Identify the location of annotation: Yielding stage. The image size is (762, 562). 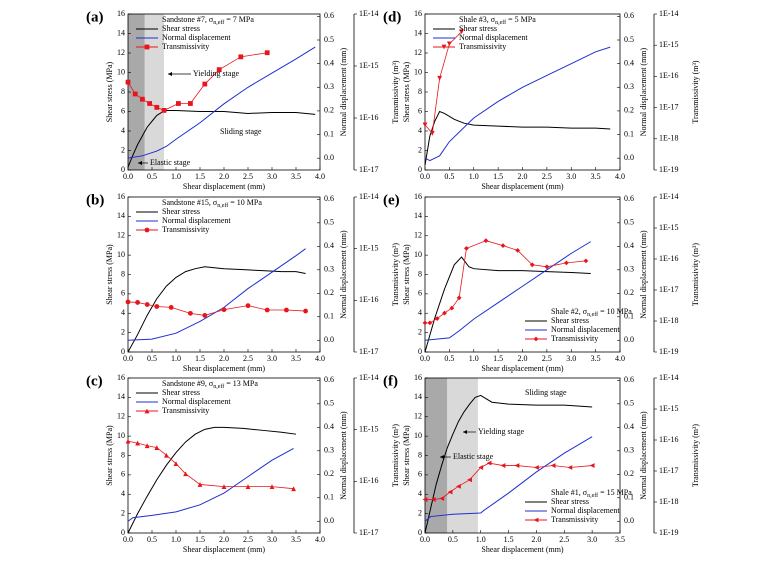
(501, 431).